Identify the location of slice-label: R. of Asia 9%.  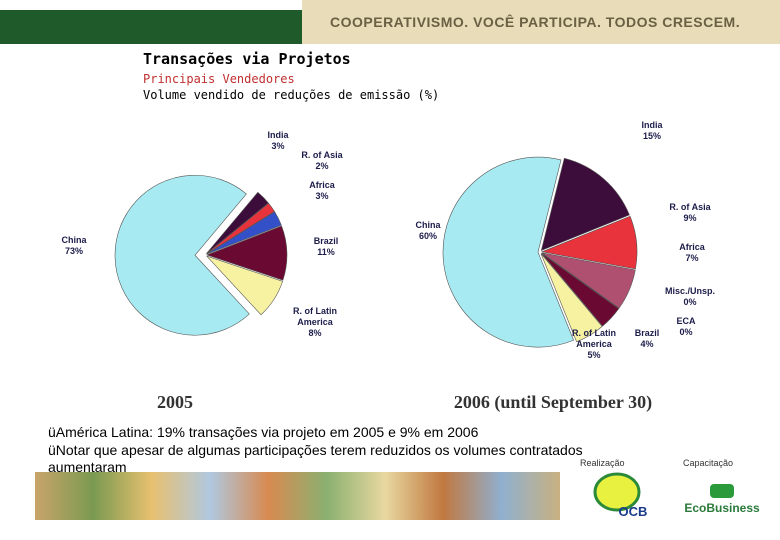
(690, 213).